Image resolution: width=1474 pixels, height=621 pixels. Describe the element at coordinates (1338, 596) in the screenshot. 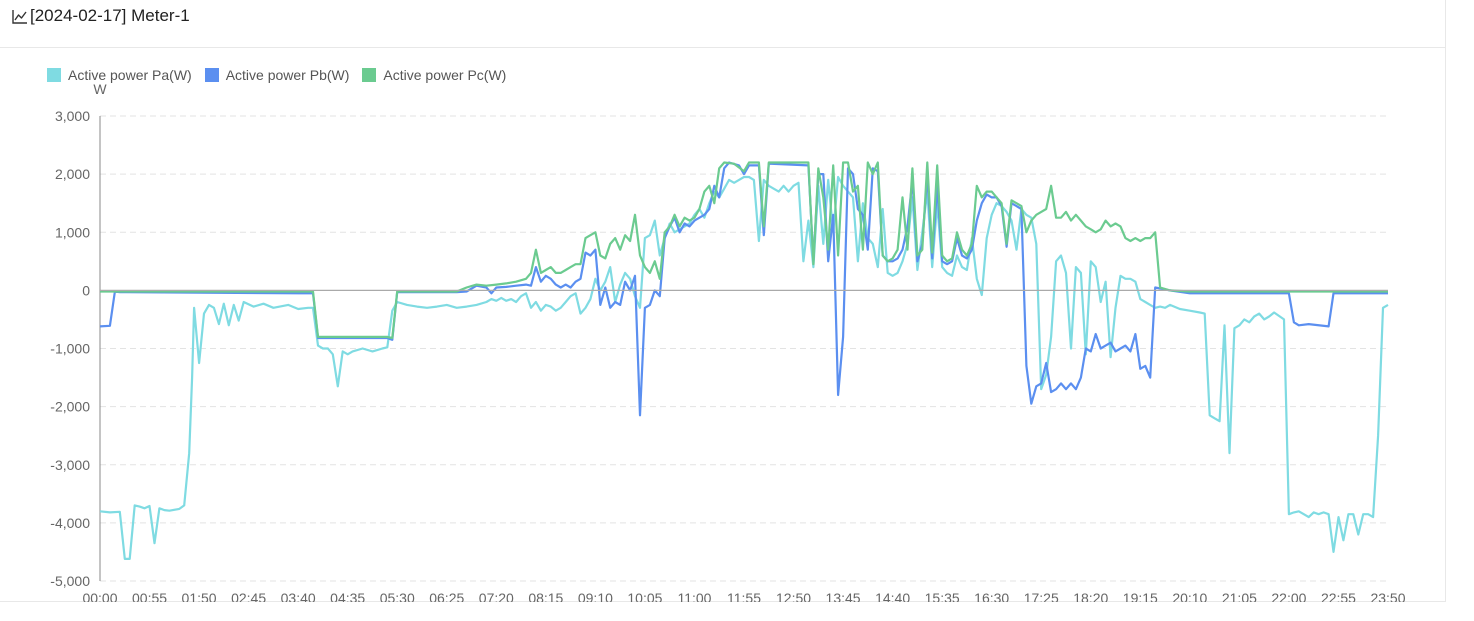

I see `x-tick-label: 22:55` at that location.